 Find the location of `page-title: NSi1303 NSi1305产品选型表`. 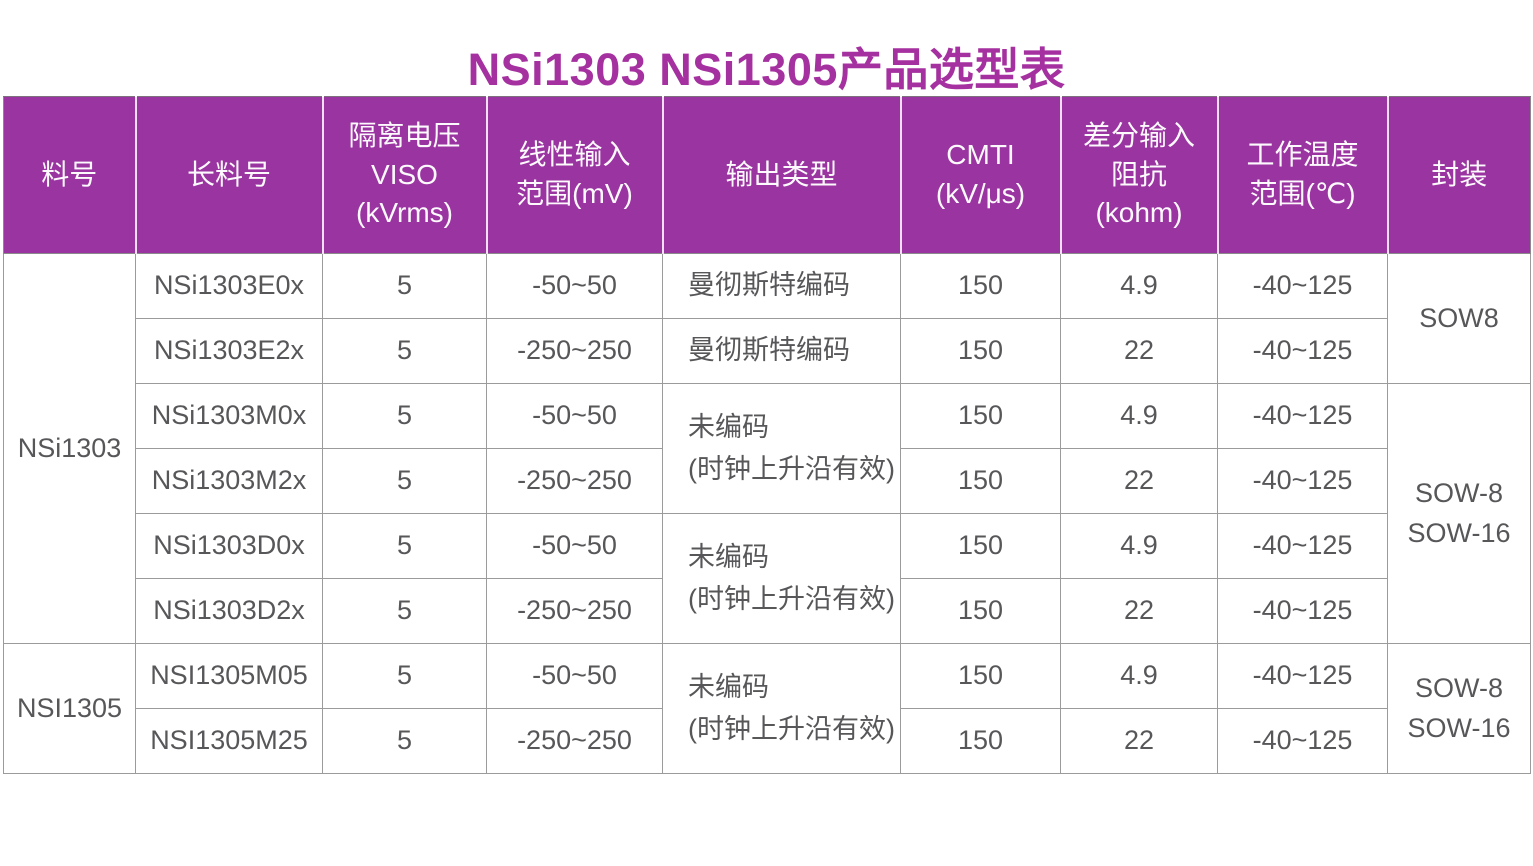

page-title: NSi1303 NSi1305产品选型表 is located at coordinates (766, 69).